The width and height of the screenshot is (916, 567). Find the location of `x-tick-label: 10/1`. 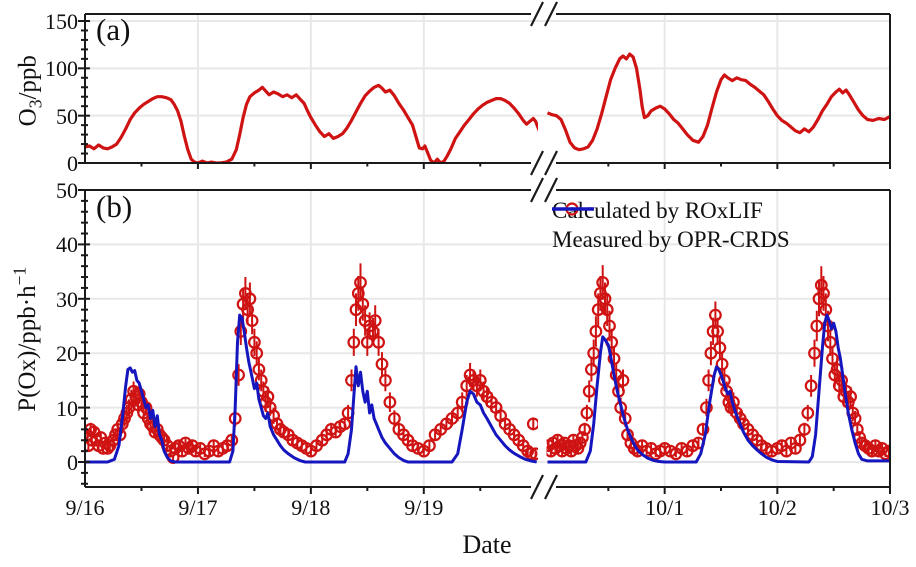

x-tick-label: 10/1 is located at coordinates (665, 507).